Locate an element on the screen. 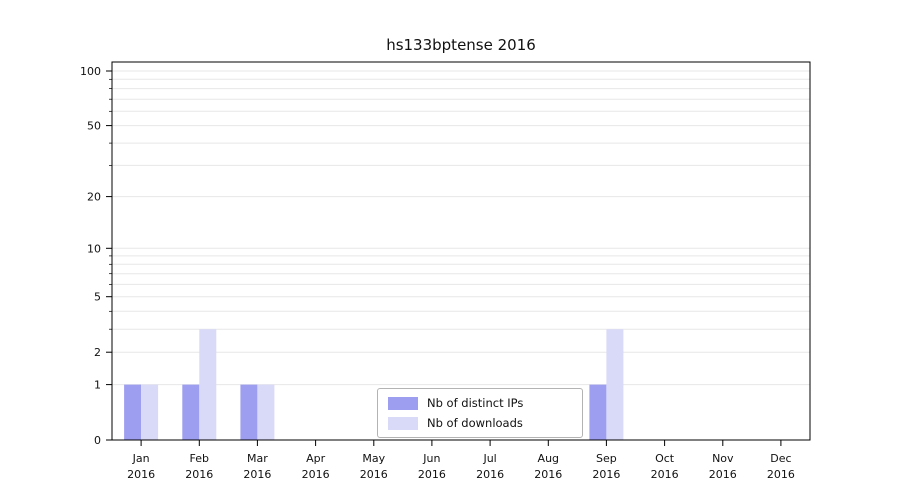 The height and width of the screenshot is (500, 900). legend-label-downloads: Nb of downloads is located at coordinates (475, 423).